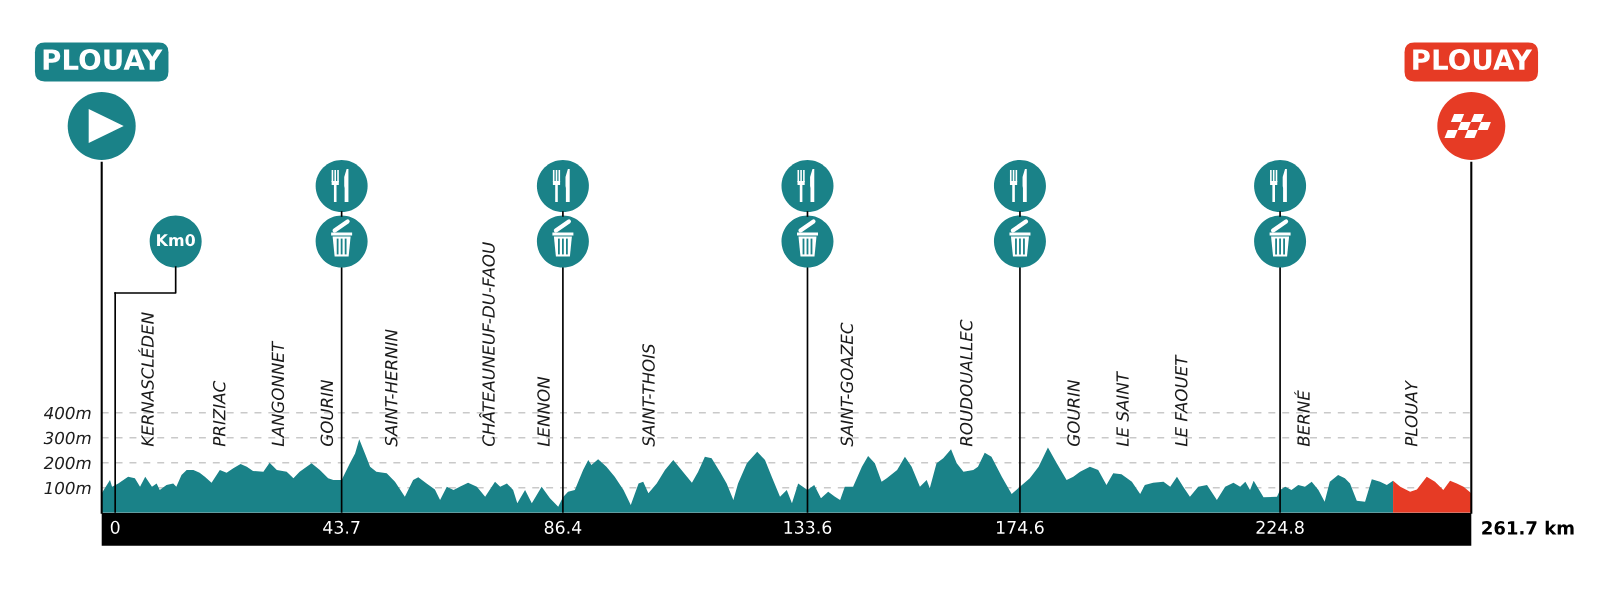 The width and height of the screenshot is (1600, 600). What do you see at coordinates (115, 527) in the screenshot?
I see `x-tick-label: 0` at bounding box center [115, 527].